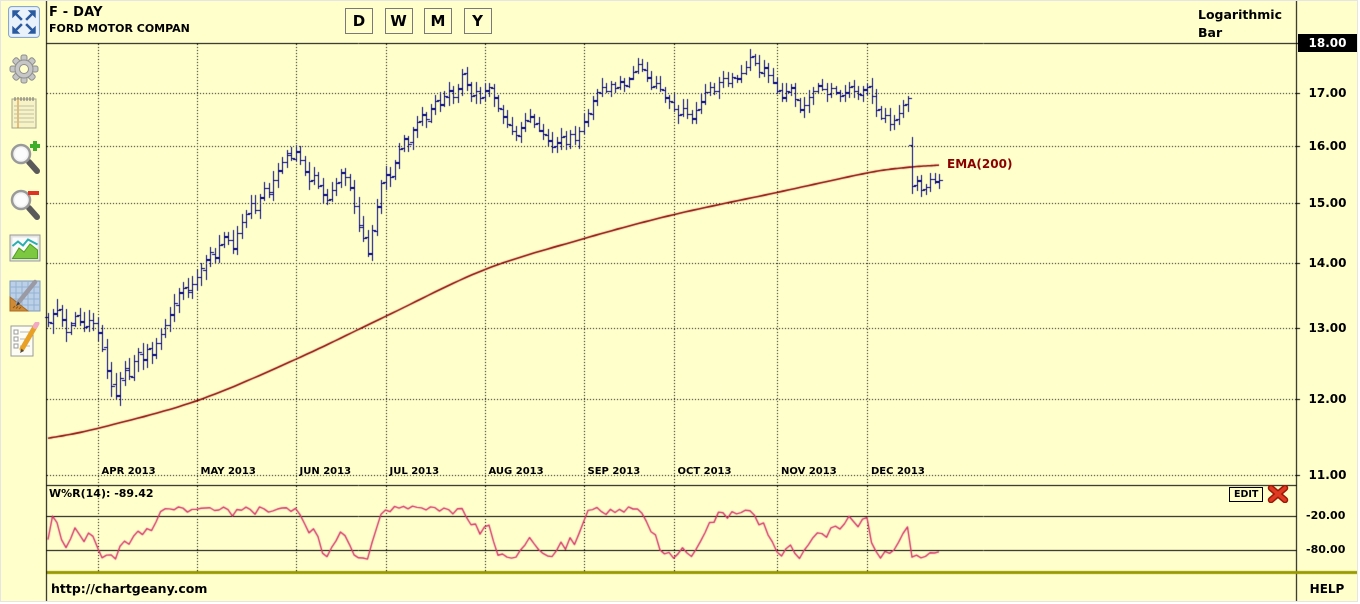  What do you see at coordinates (24, 23) in the screenshot?
I see `expand-icon` at bounding box center [24, 23].